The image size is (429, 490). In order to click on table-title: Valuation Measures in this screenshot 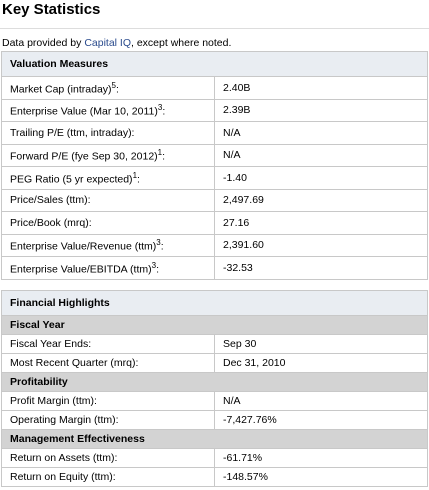, I will do `click(214, 64)`.